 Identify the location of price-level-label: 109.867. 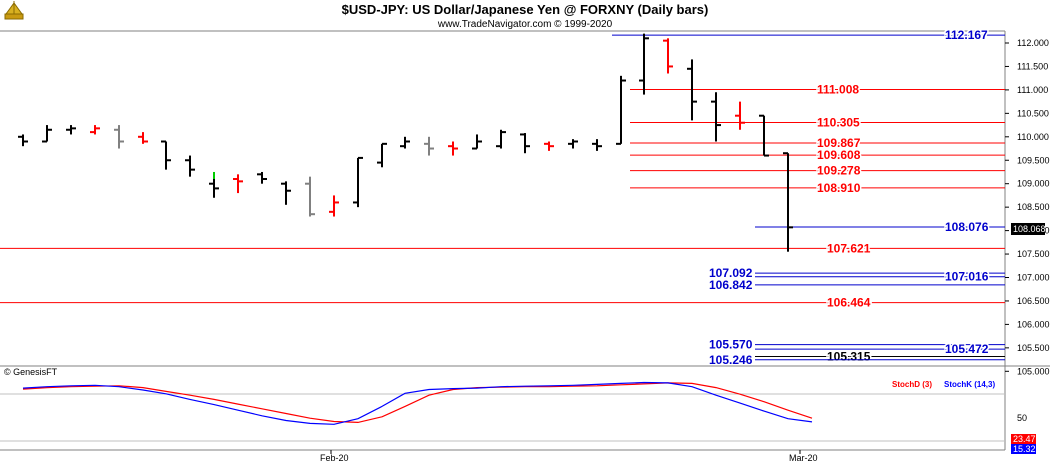
(839, 143).